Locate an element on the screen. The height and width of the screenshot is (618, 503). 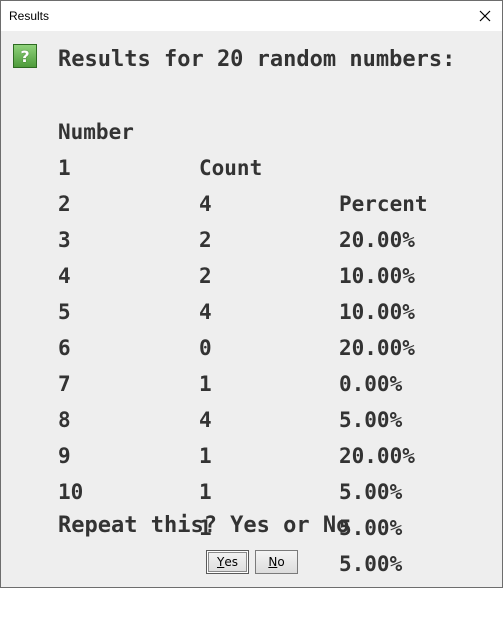
column-header-number: Number is located at coordinates (96, 132).